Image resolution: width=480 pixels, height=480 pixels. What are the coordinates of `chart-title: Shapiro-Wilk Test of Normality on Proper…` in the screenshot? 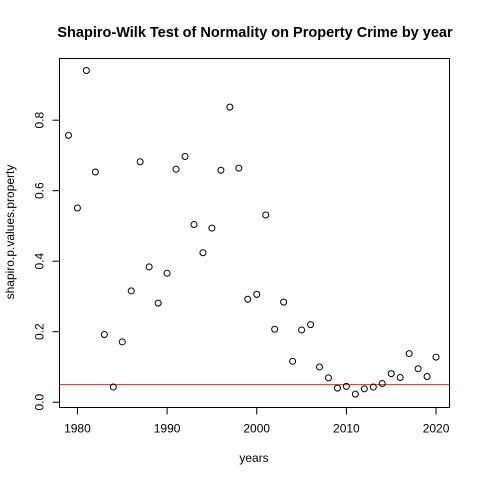 It's located at (255, 33).